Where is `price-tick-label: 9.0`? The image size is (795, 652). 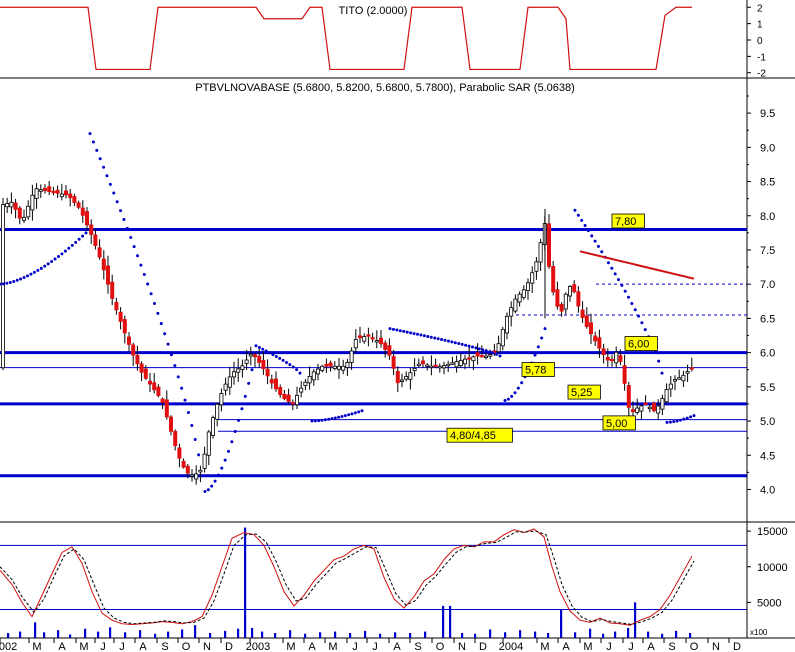 price-tick-label: 9.0 is located at coordinates (767, 148).